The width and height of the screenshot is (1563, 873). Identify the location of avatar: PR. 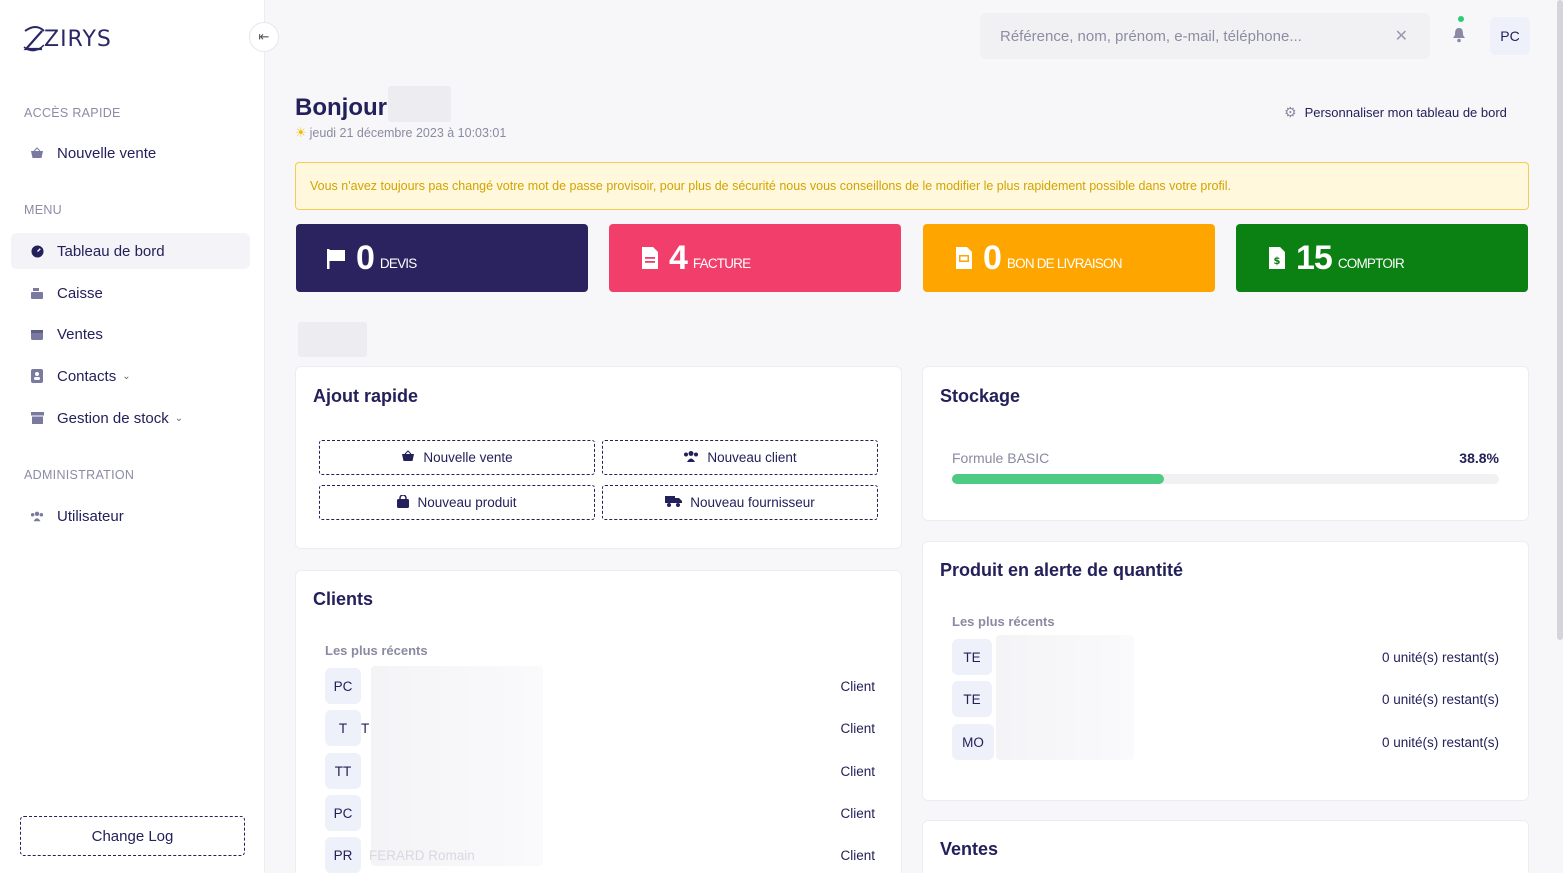
(343, 855).